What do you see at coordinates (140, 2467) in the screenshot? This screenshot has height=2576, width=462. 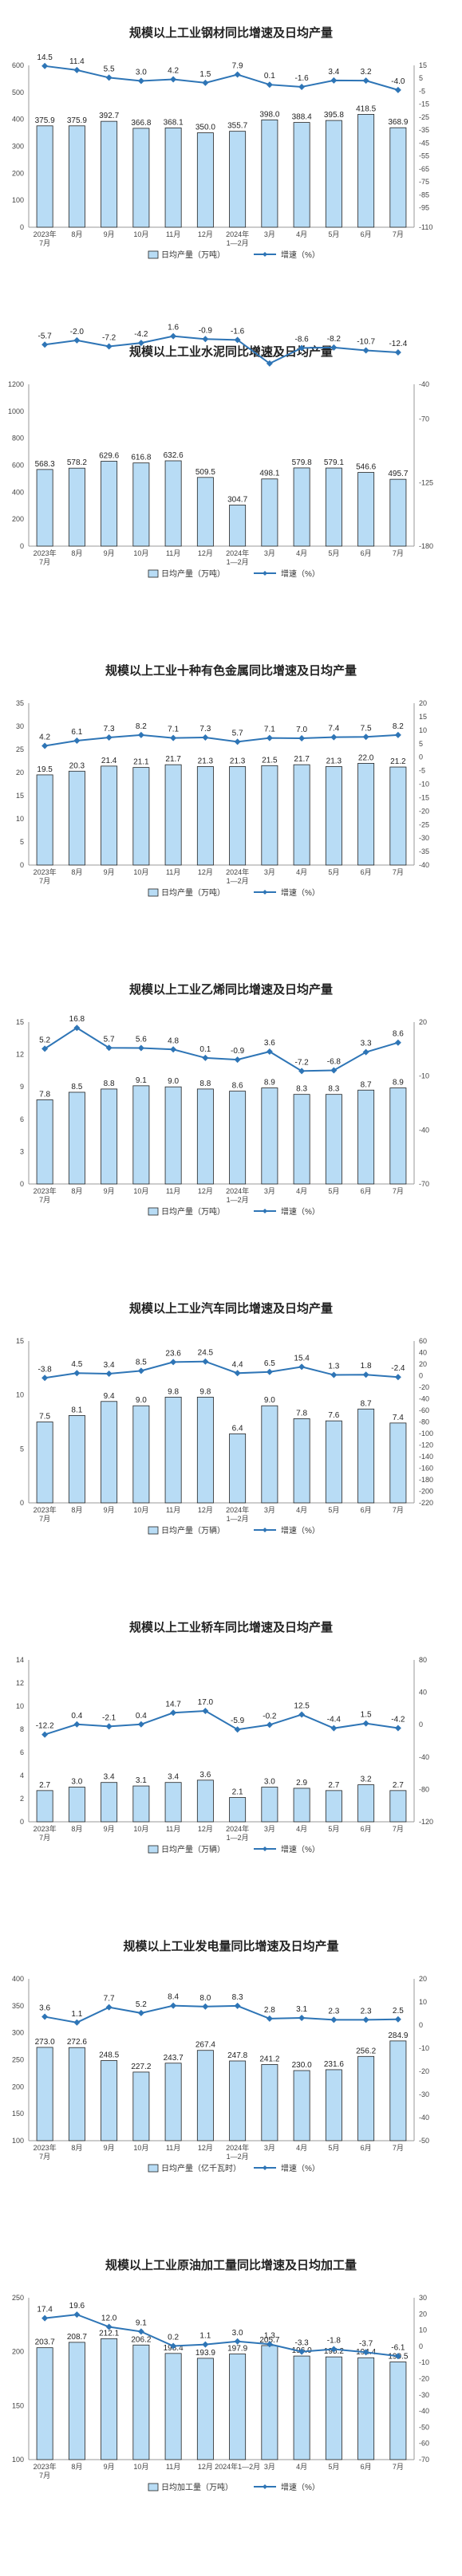 I see `x-tick-label: 10月` at bounding box center [140, 2467].